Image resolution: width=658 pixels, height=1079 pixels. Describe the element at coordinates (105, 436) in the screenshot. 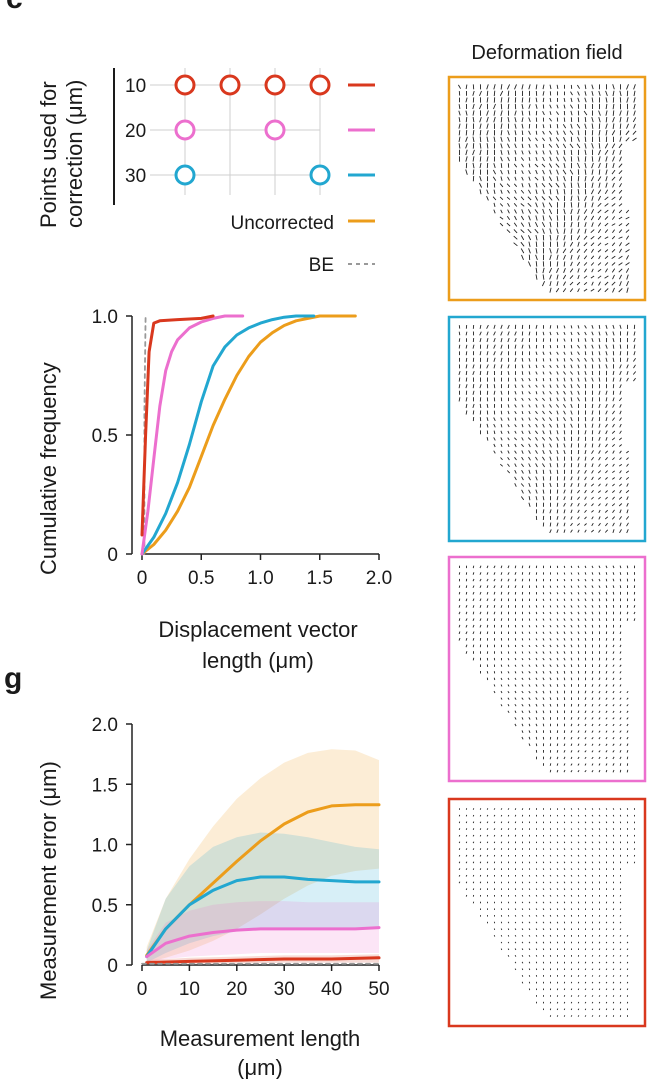

I see `chart1-y-tick-label-1: 0.5` at that location.